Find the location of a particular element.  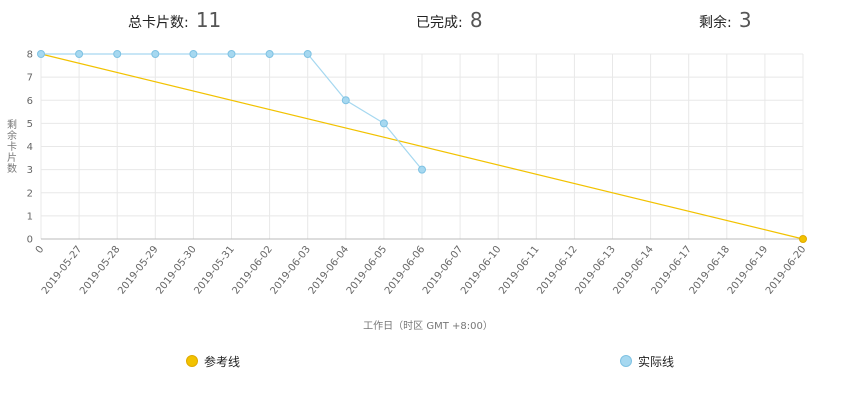

y-tick-label: 8 is located at coordinates (30, 55).